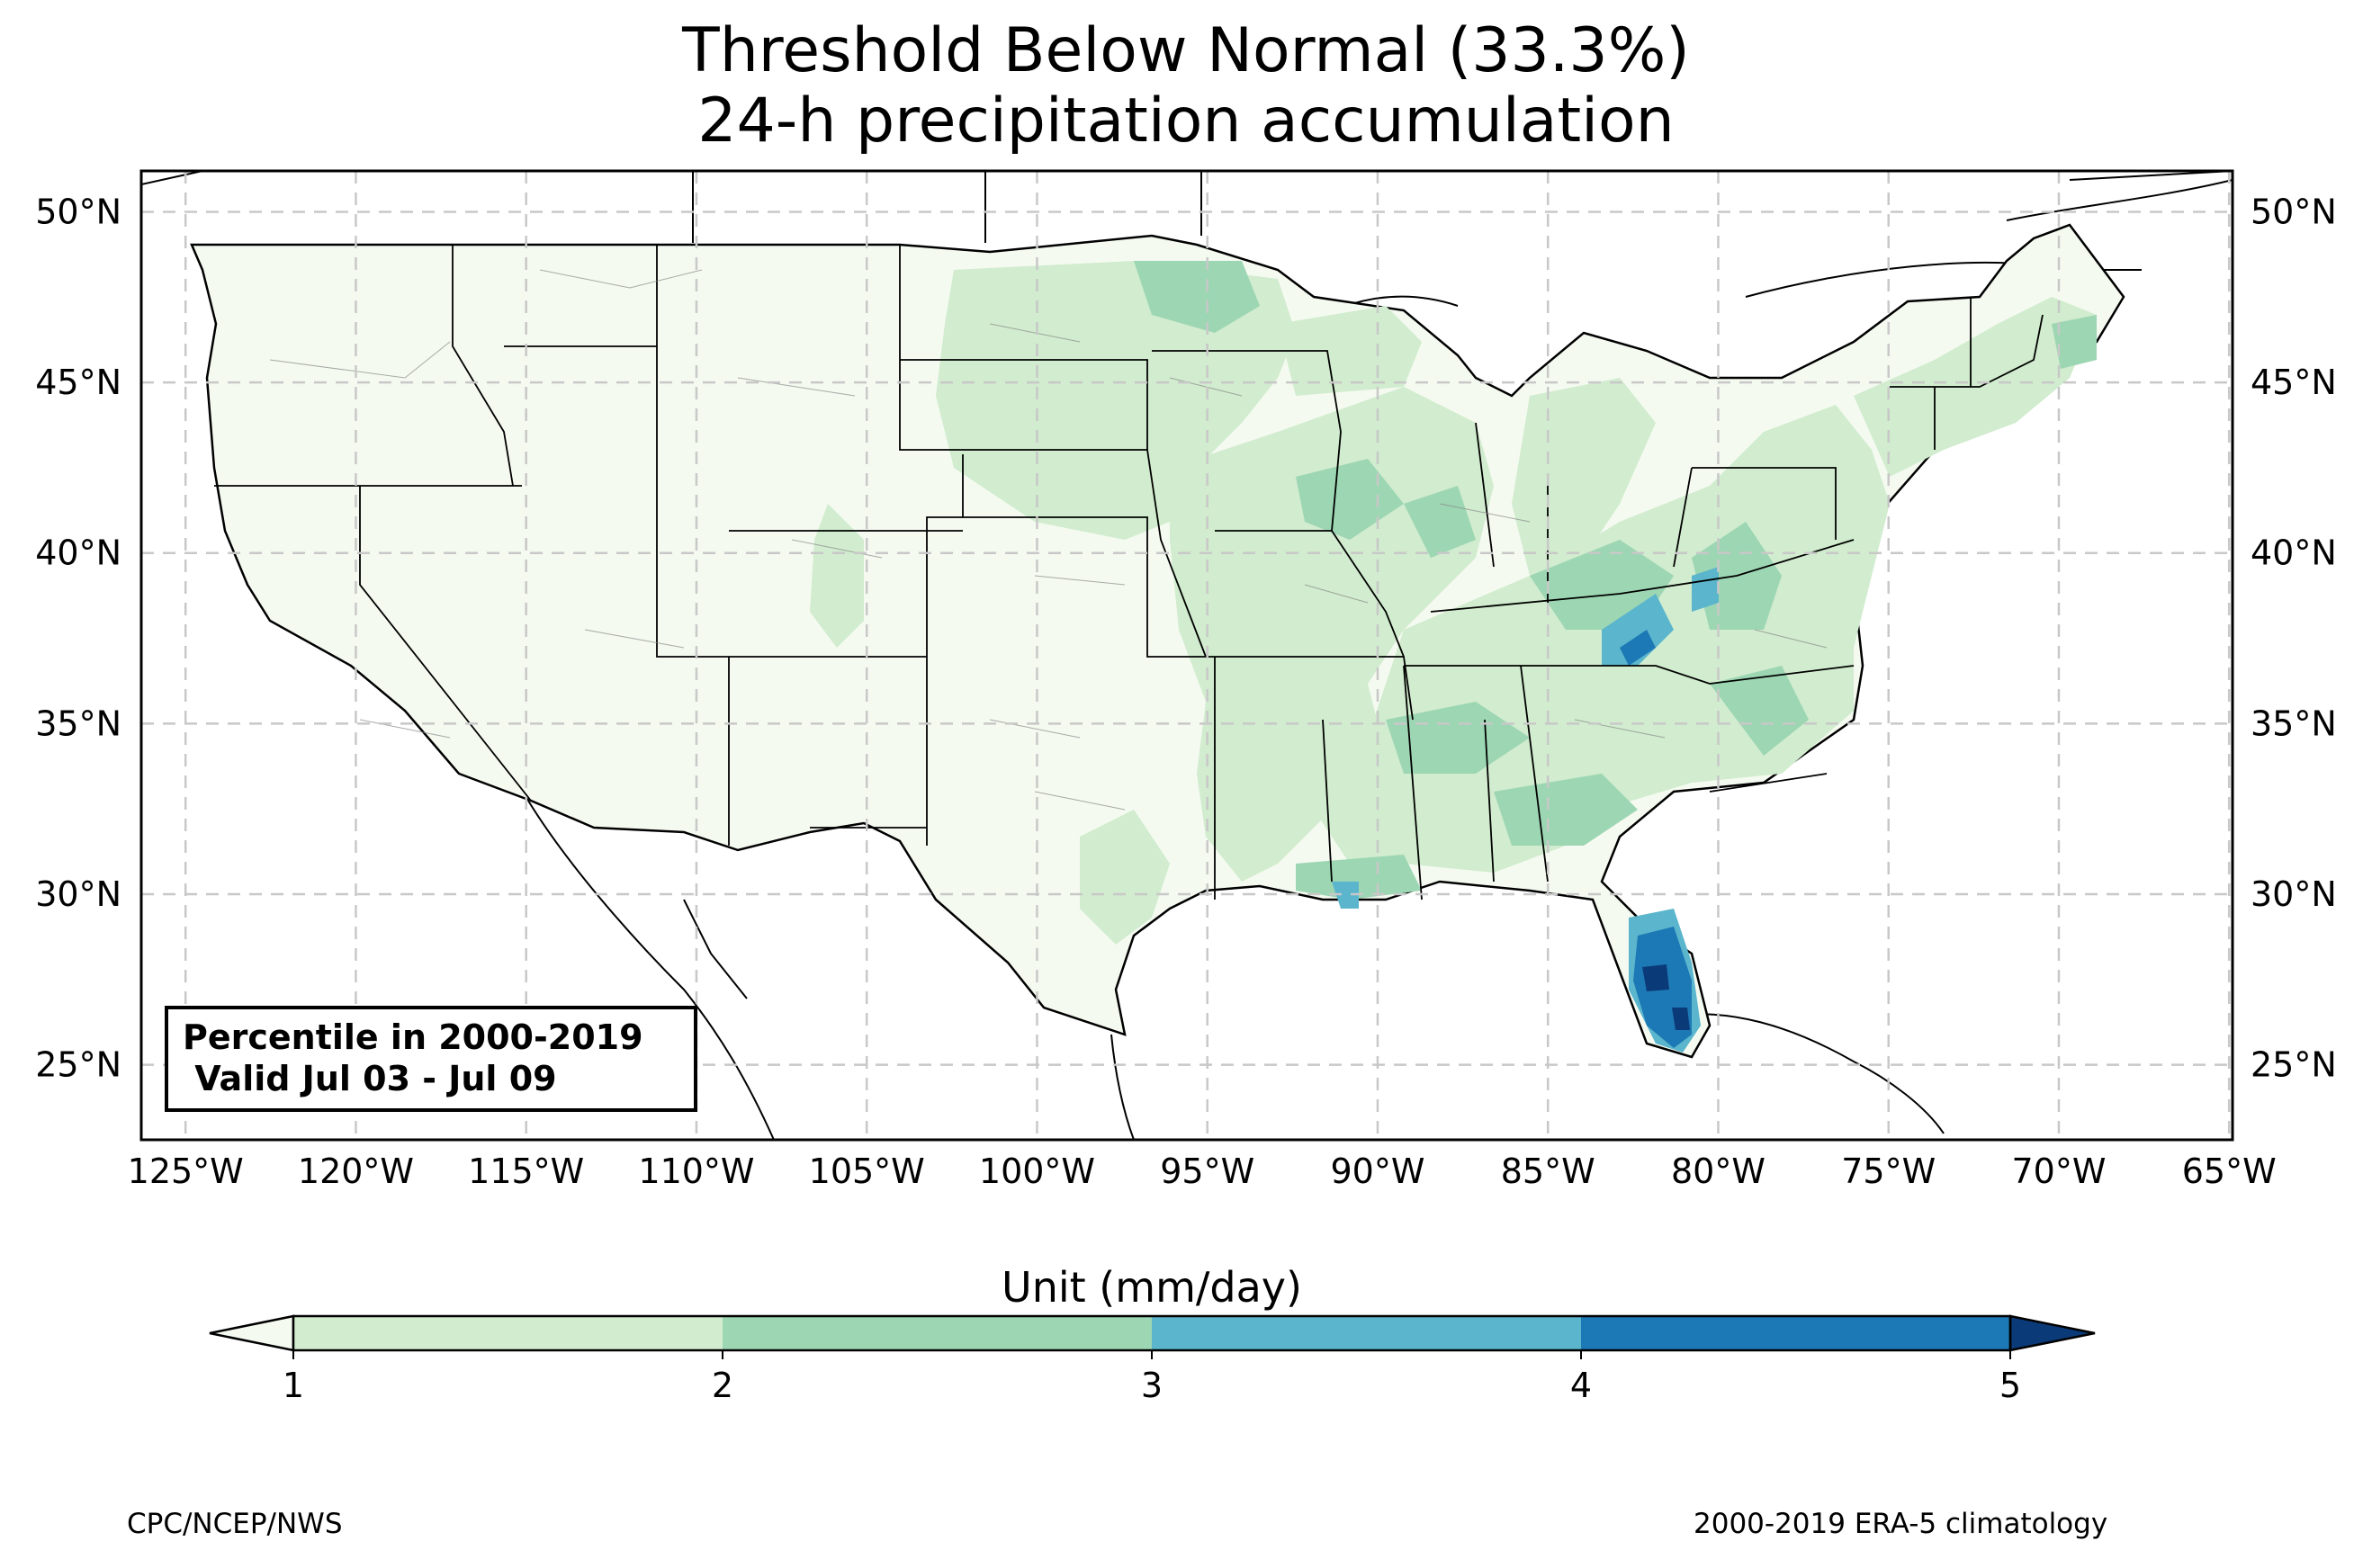 The image size is (2372, 1568). What do you see at coordinates (235, 1524) in the screenshot?
I see `credit-left: CPC/NCEP/NWS` at bounding box center [235, 1524].